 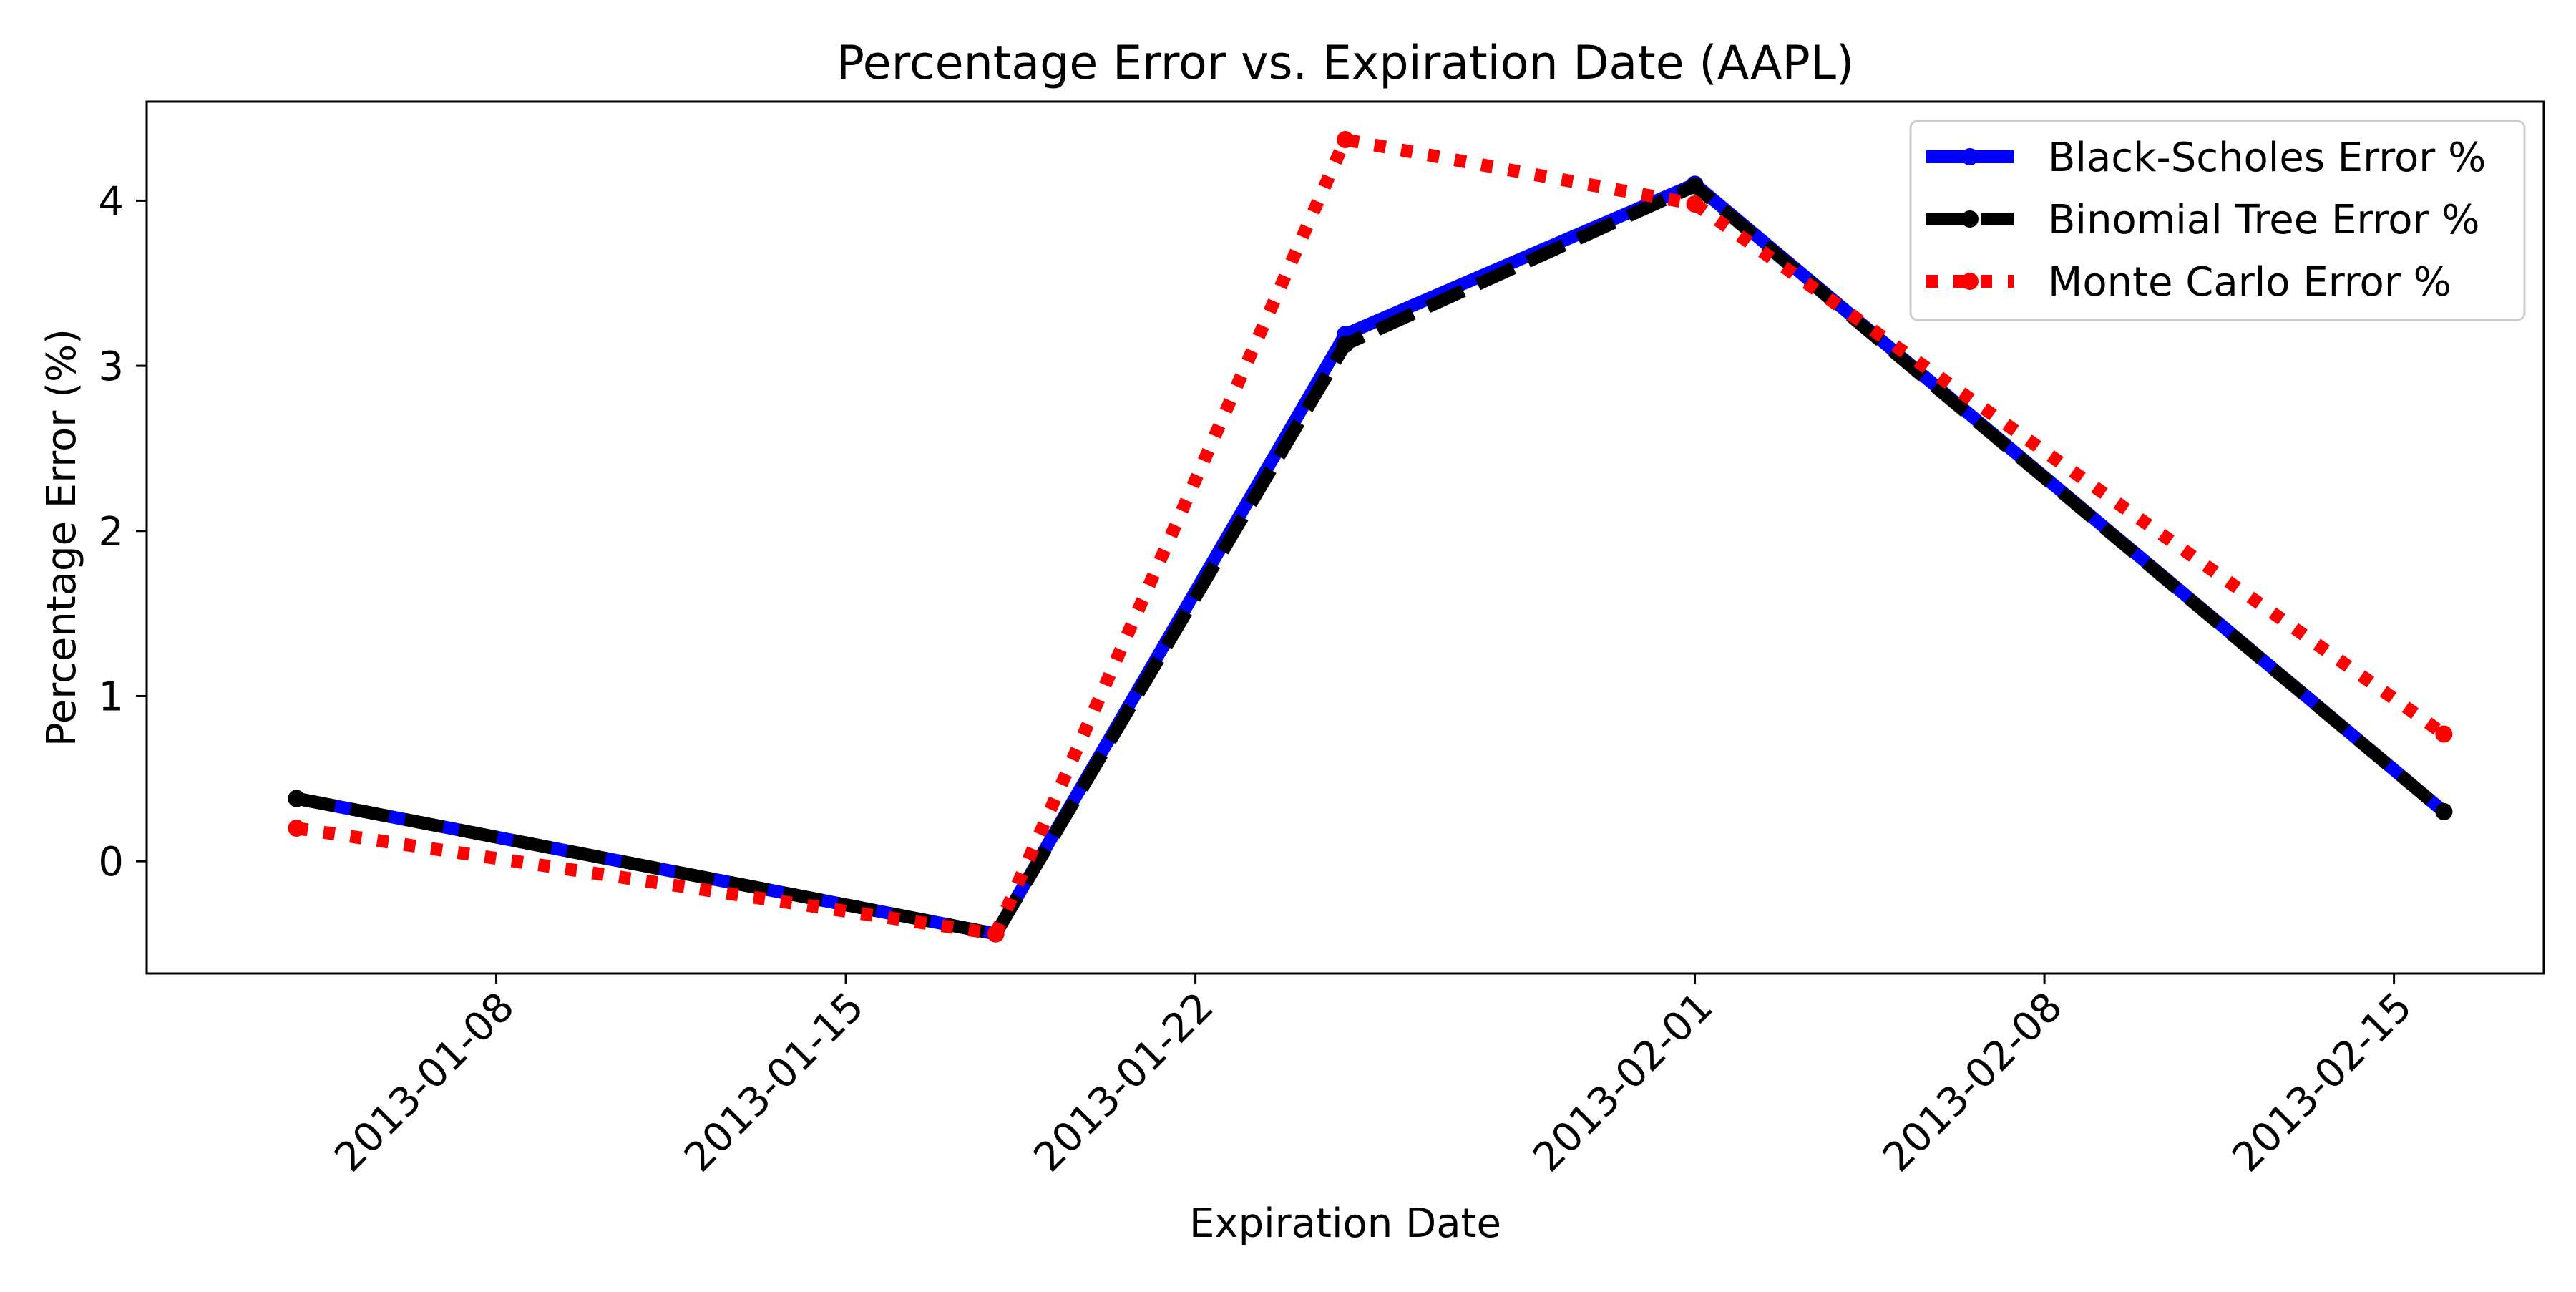 What do you see at coordinates (111, 201) in the screenshot?
I see `y-tick-label: 4` at bounding box center [111, 201].